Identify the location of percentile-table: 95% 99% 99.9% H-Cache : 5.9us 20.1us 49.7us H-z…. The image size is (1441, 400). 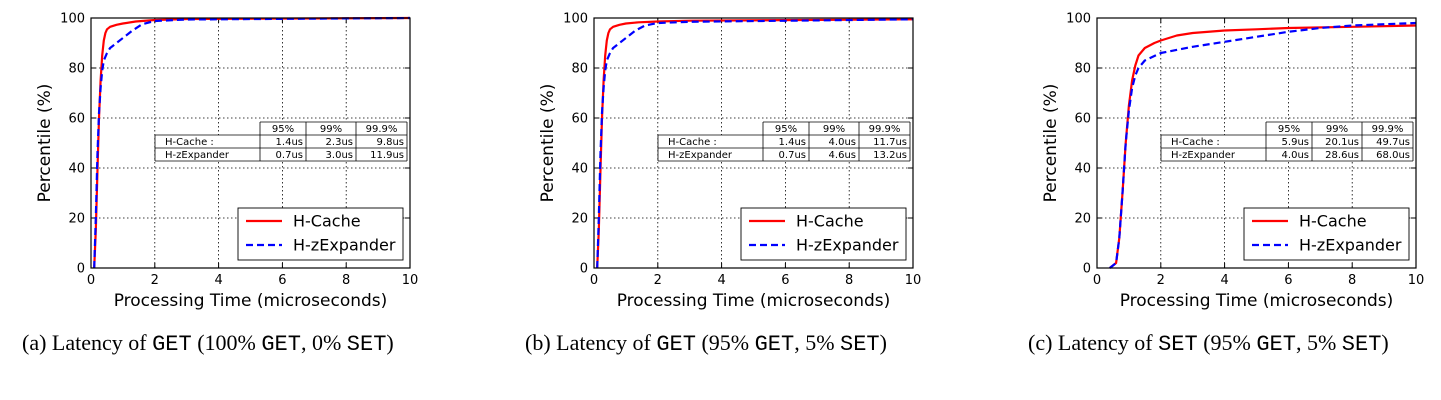
(1287, 141).